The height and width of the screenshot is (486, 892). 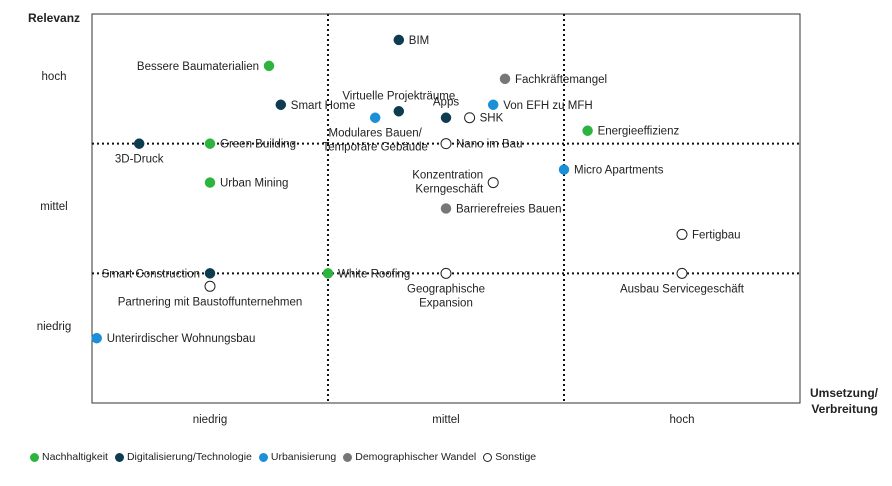 I want to click on point-label-7: Apps, so click(x=446, y=103).